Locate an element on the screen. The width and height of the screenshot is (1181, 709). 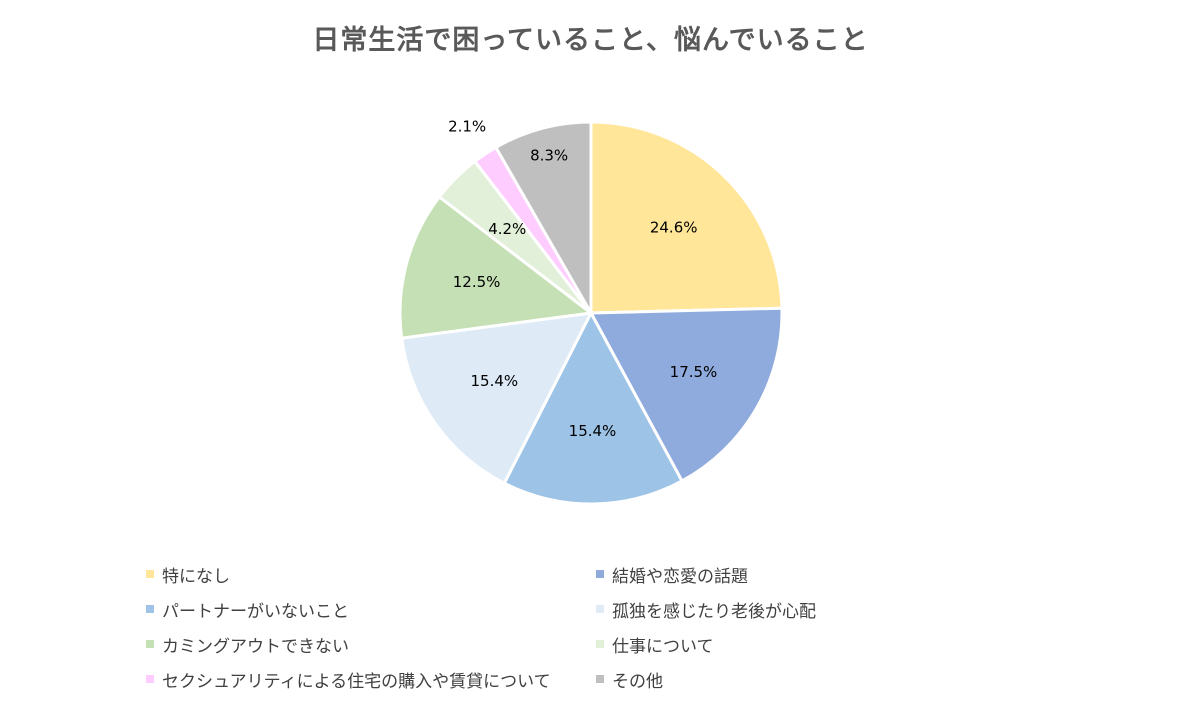
pie-data-labels: 24.6% 17.5% 15.4% 15.4% 12.5% 4.2% 2.1% 8.3% is located at coordinates (582, 278).